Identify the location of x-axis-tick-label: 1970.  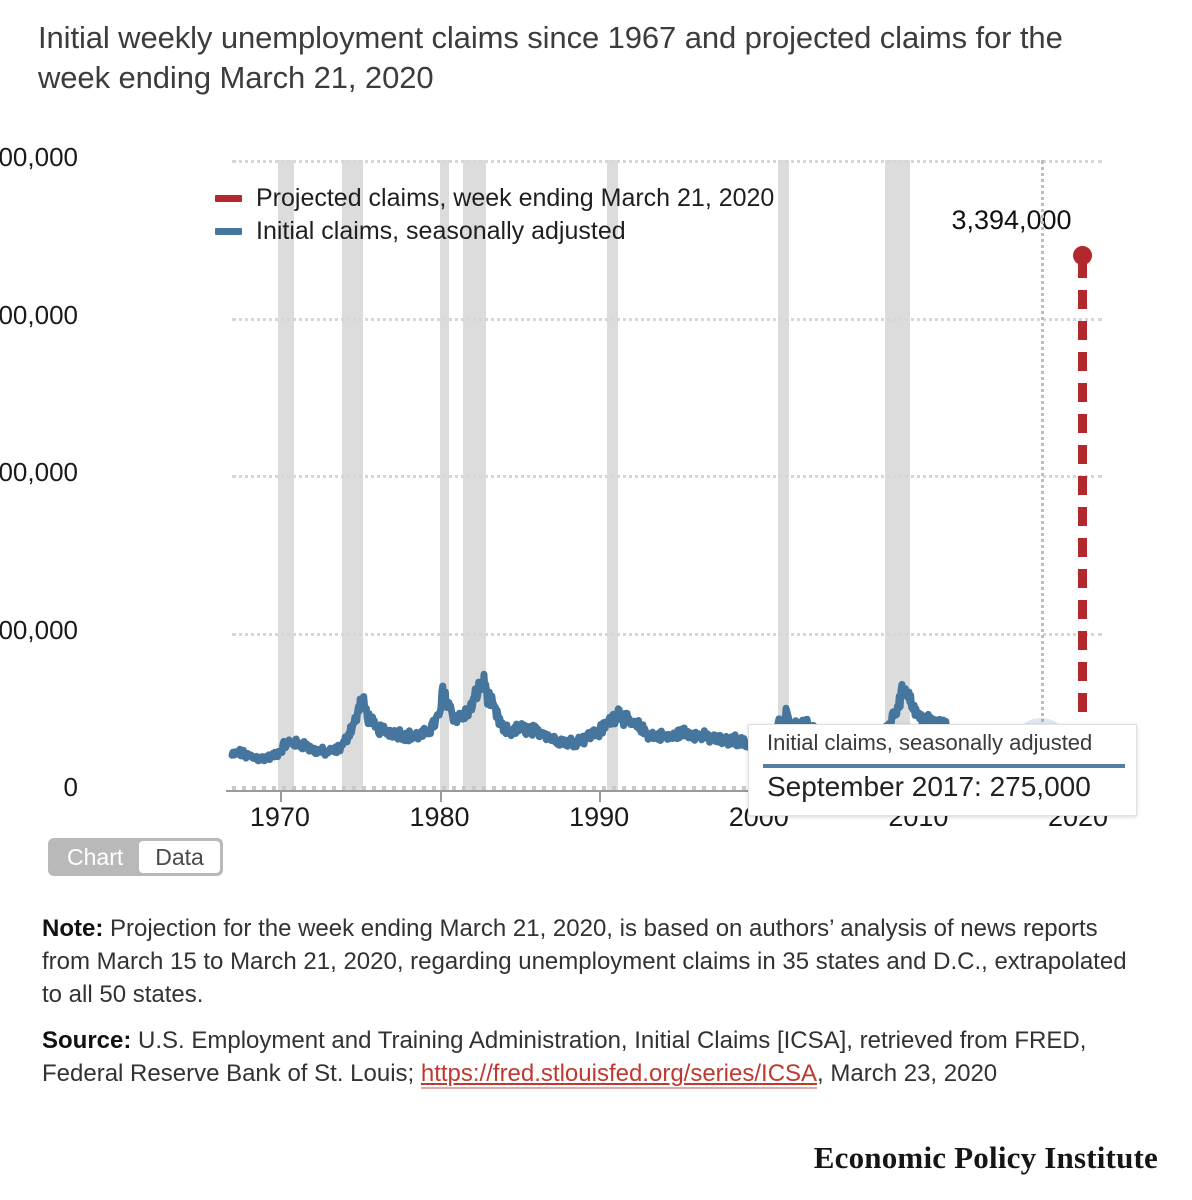
(279, 817).